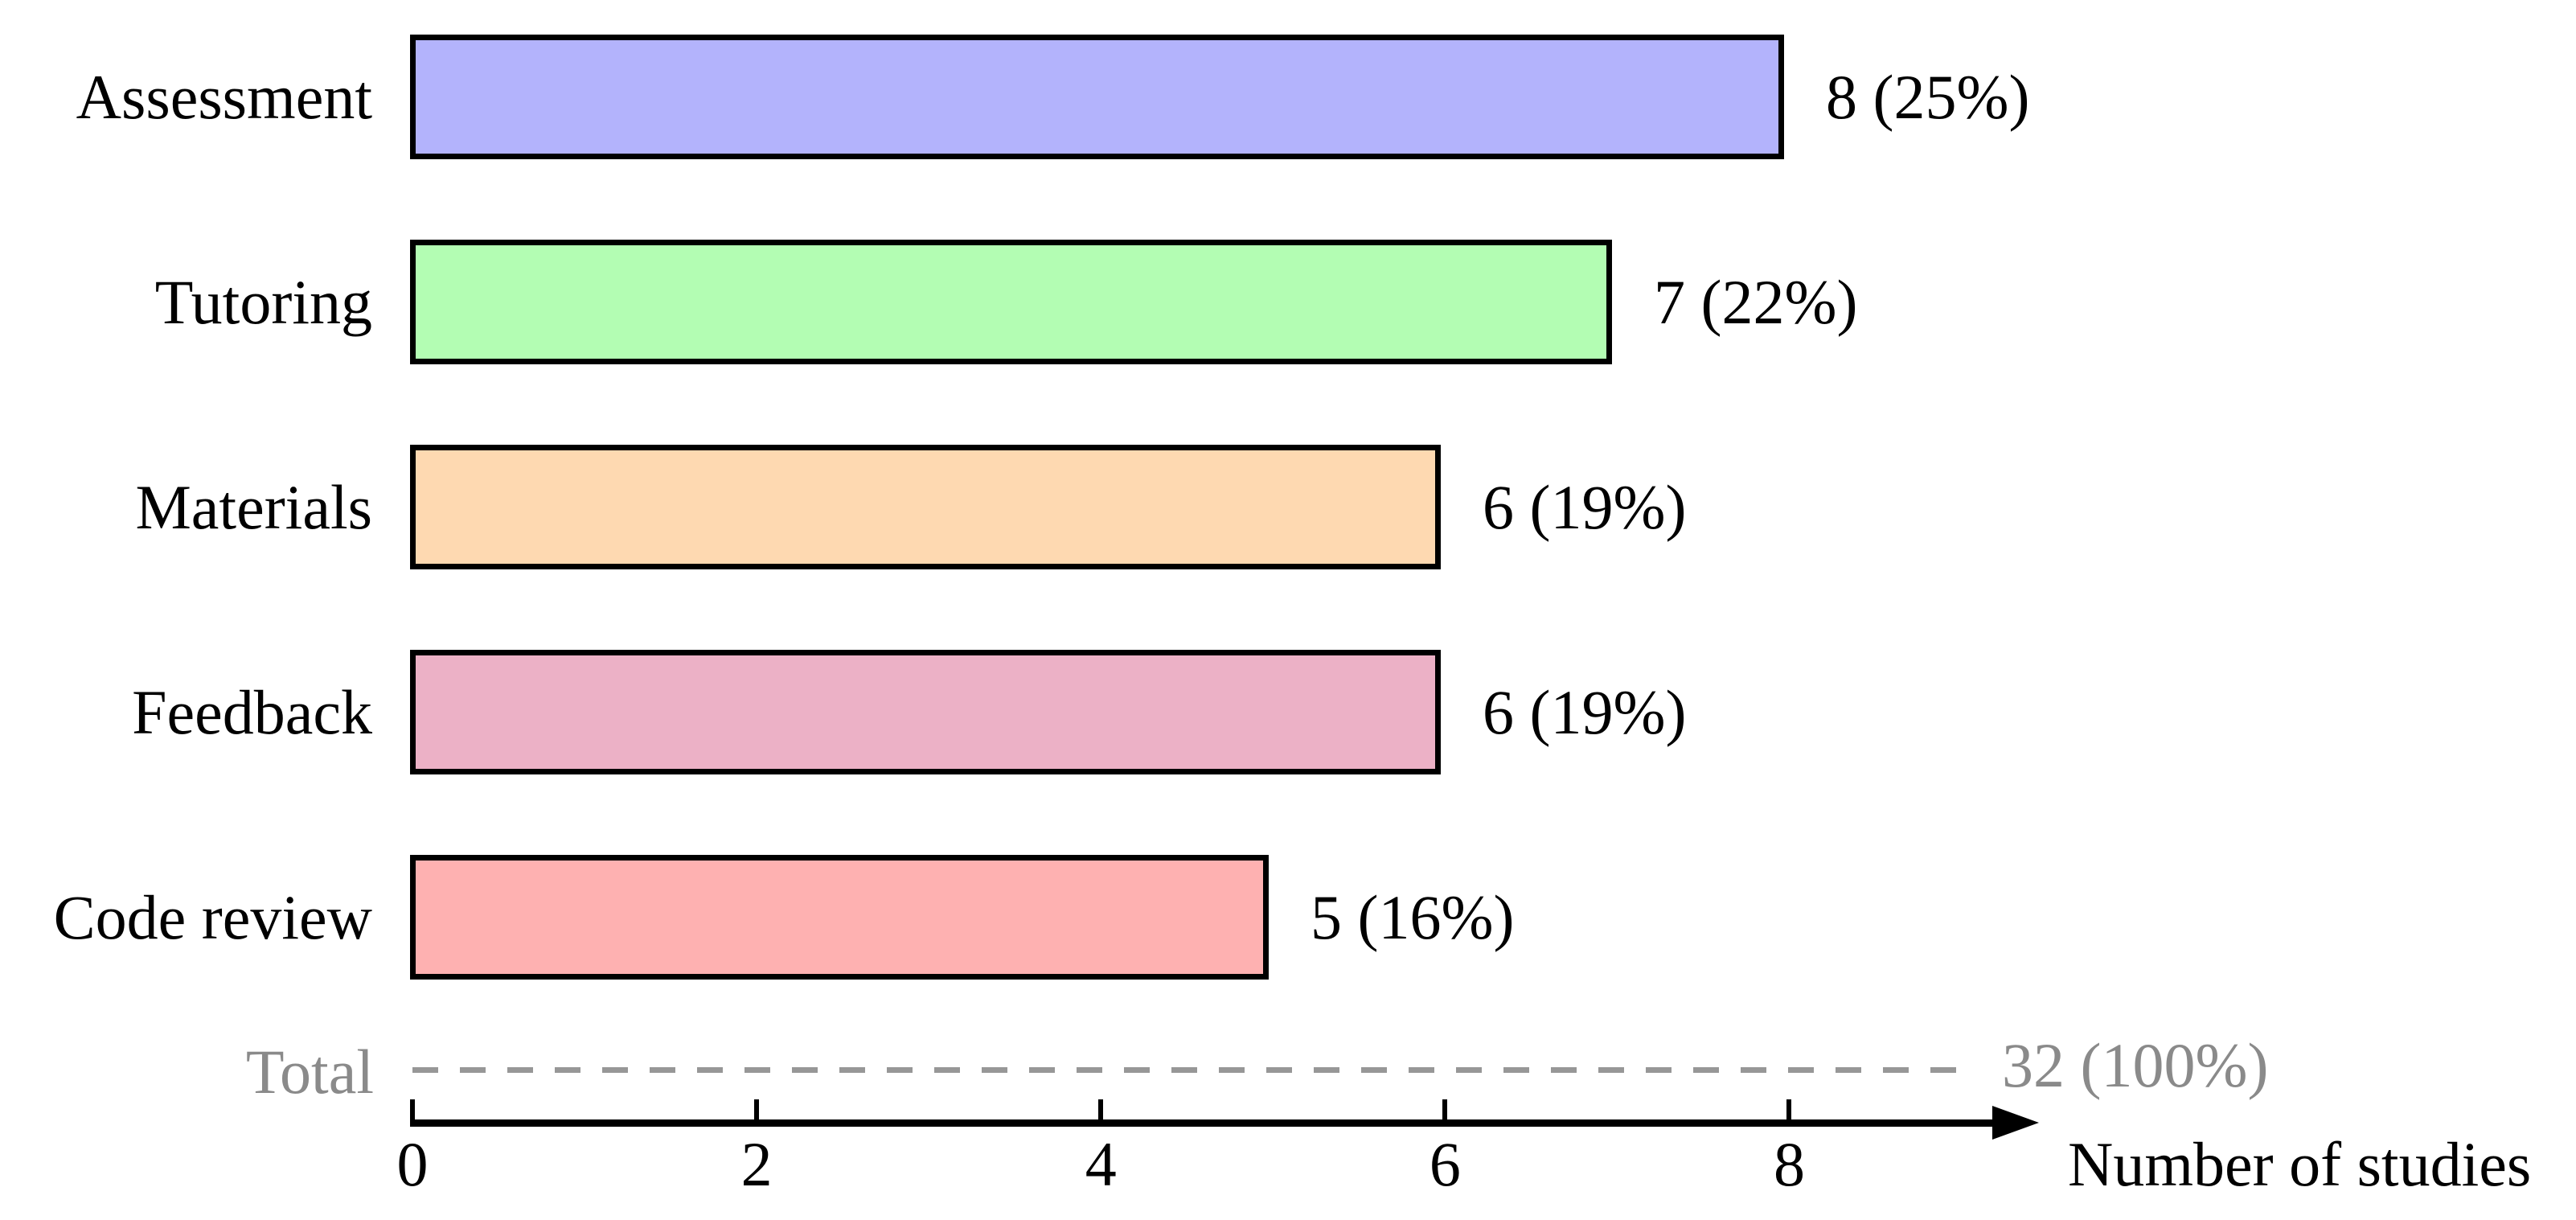 This screenshot has height=1220, width=2576. I want to click on category-label: Assessment, so click(224, 97).